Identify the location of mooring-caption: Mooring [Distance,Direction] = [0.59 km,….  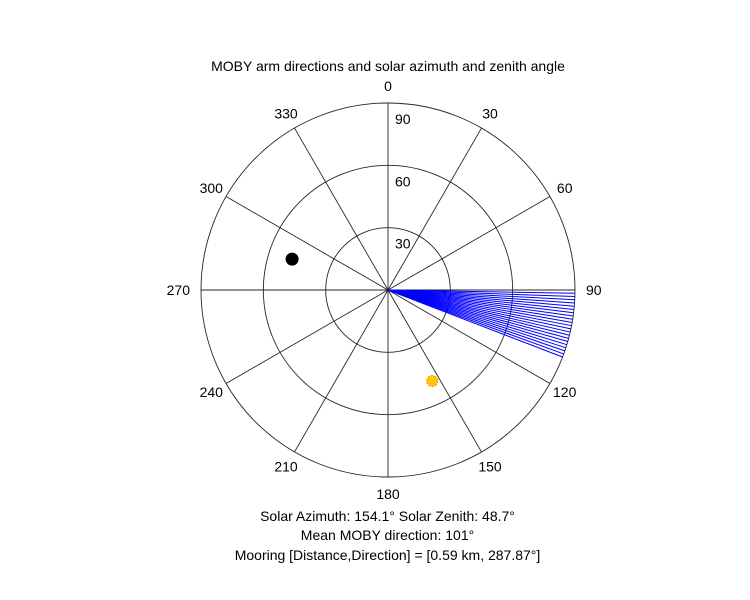
(387, 555).